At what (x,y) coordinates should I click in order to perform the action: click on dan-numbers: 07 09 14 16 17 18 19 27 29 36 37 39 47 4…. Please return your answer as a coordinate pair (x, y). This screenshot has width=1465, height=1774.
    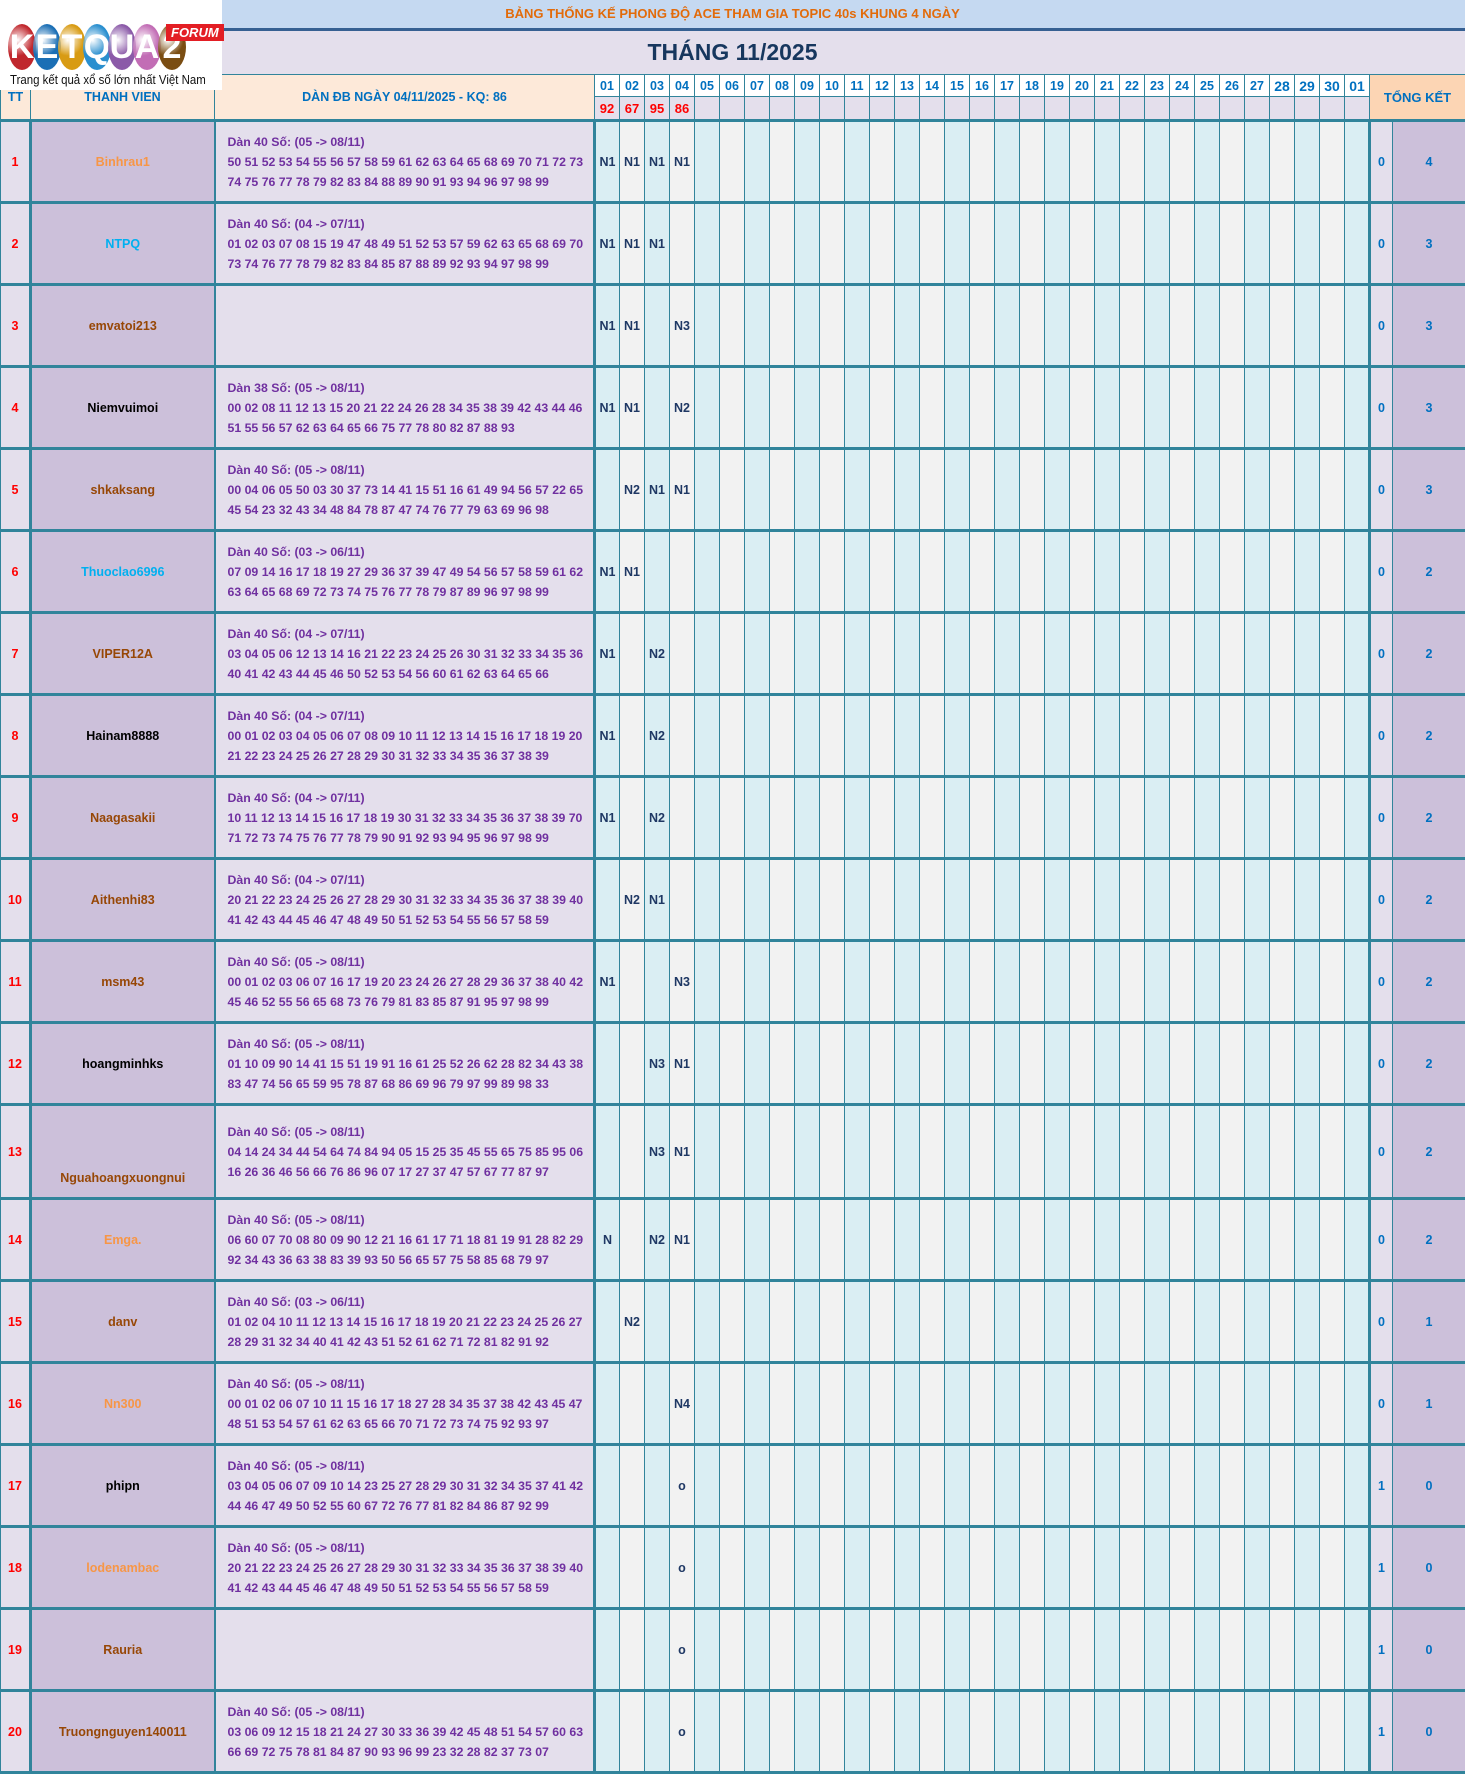
    Looking at the image, I should click on (411, 572).